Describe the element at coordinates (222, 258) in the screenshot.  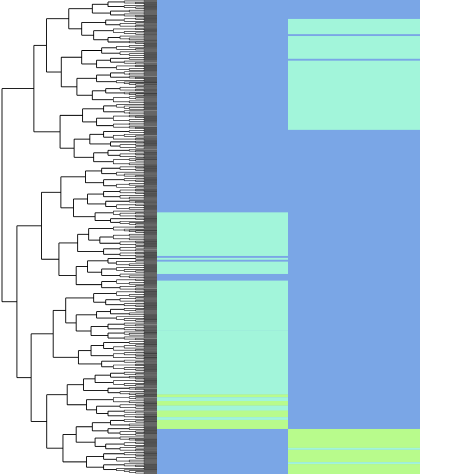
I see `heatmap-cell-col1-seg4` at that location.